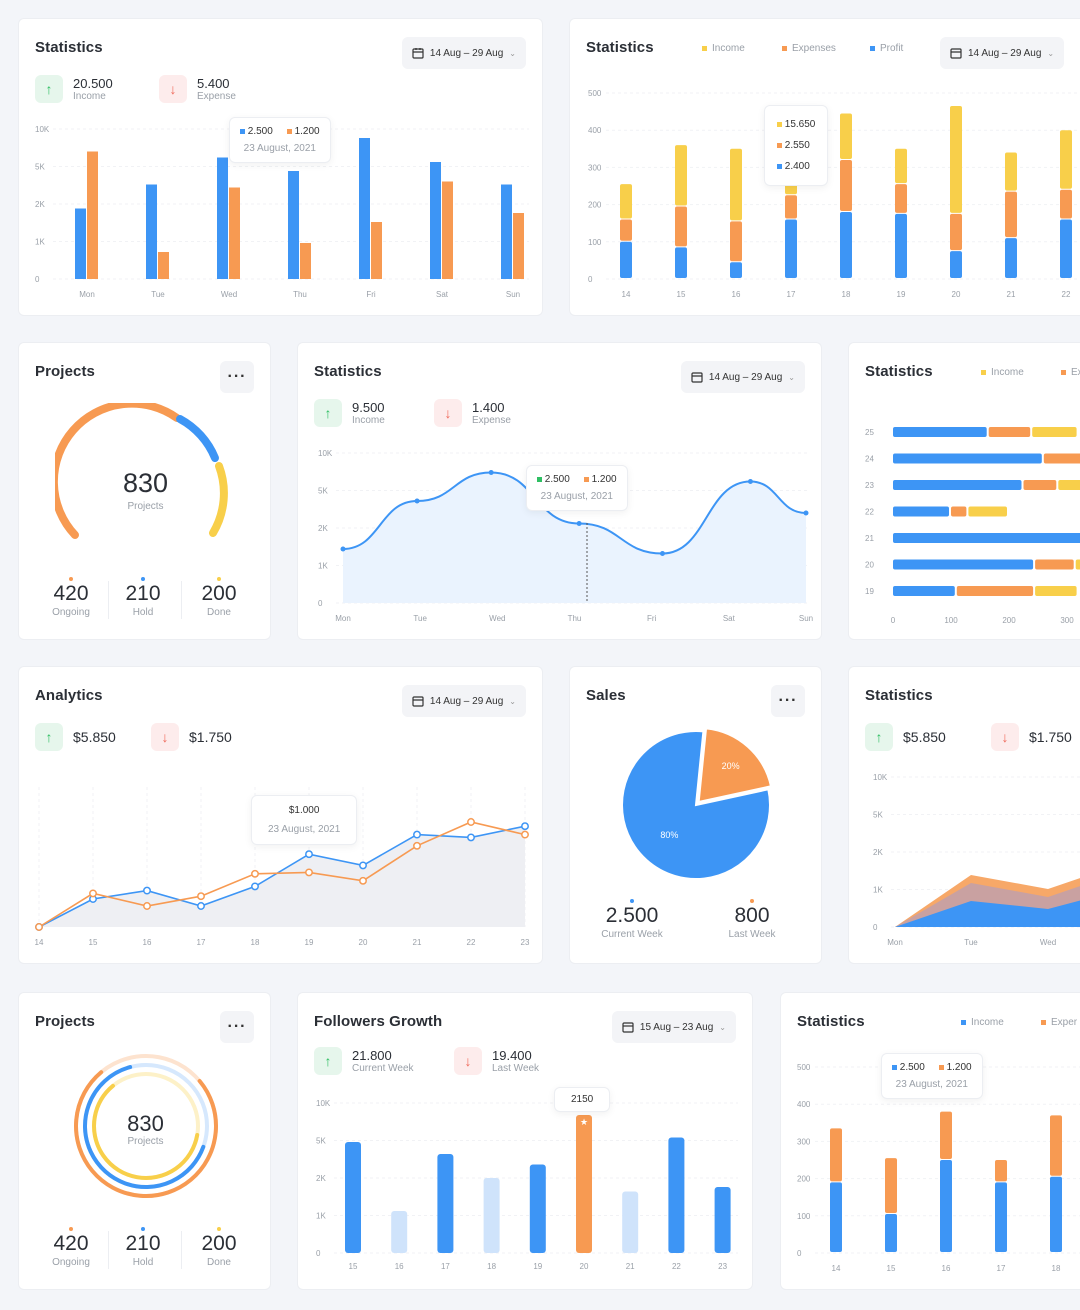  What do you see at coordinates (146, 1126) in the screenshot?
I see `ring-chart` at bounding box center [146, 1126].